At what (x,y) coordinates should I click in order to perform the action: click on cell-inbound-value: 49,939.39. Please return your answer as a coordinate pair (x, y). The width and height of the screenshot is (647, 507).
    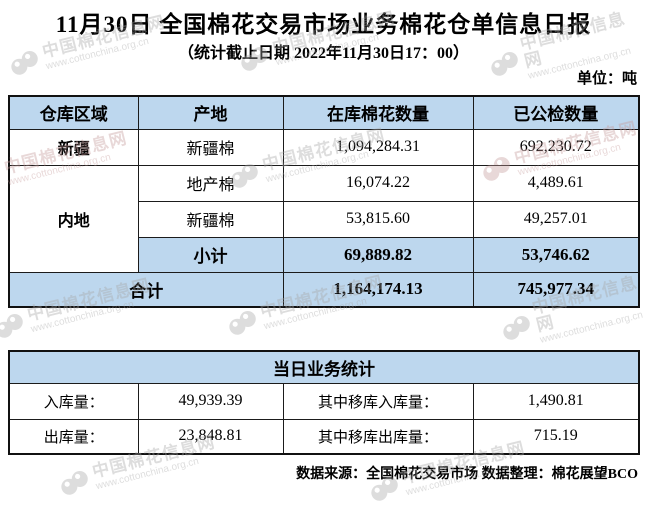
    Looking at the image, I should click on (210, 401).